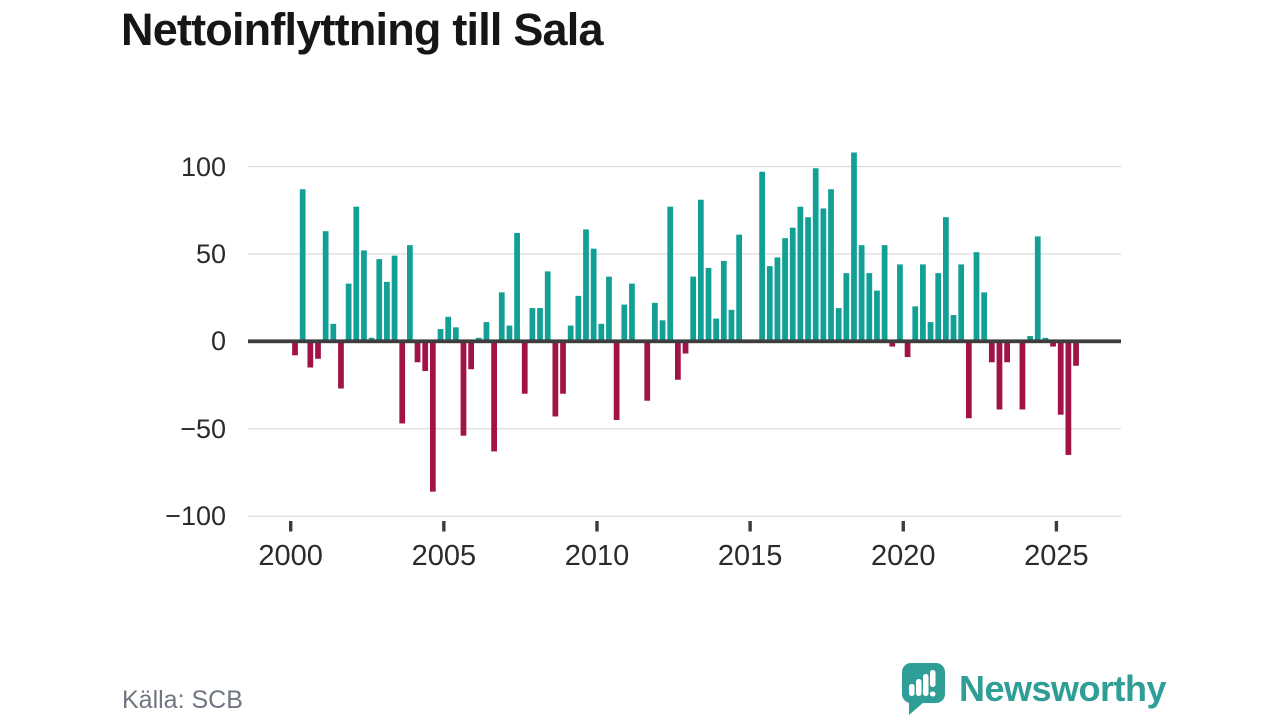 This screenshot has height=720, width=1280. I want to click on y-axis-label: −100, so click(195, 516).